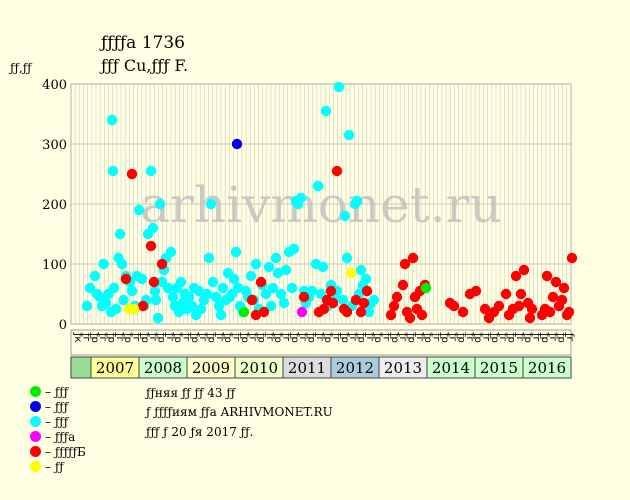 The width and height of the screenshot is (630, 500). What do you see at coordinates (81, 367) in the screenshot?
I see `year-row-start-cell` at bounding box center [81, 367].